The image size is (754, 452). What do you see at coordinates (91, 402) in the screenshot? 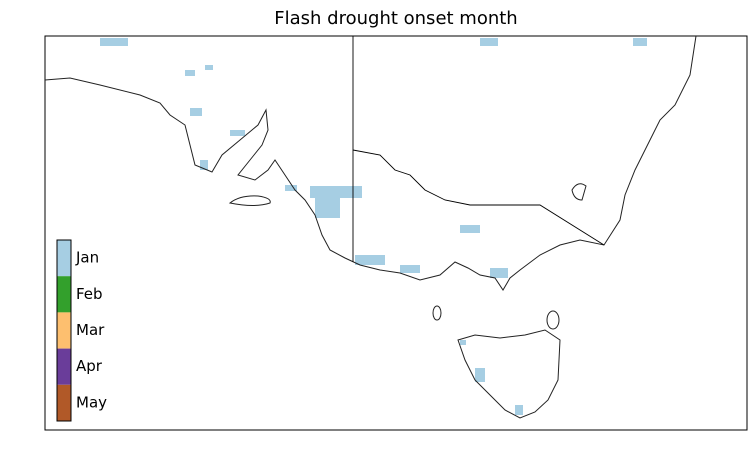
I see `legend-label: May` at bounding box center [91, 402].